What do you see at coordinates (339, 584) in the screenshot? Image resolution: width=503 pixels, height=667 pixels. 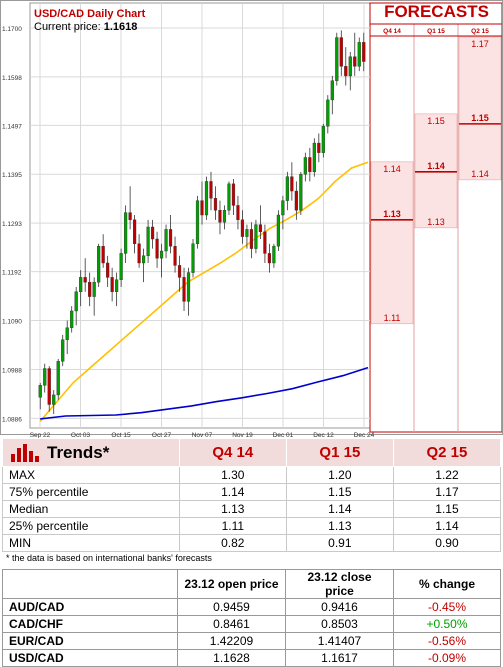 I see `prices-header-close: 23.12 close price` at bounding box center [339, 584].